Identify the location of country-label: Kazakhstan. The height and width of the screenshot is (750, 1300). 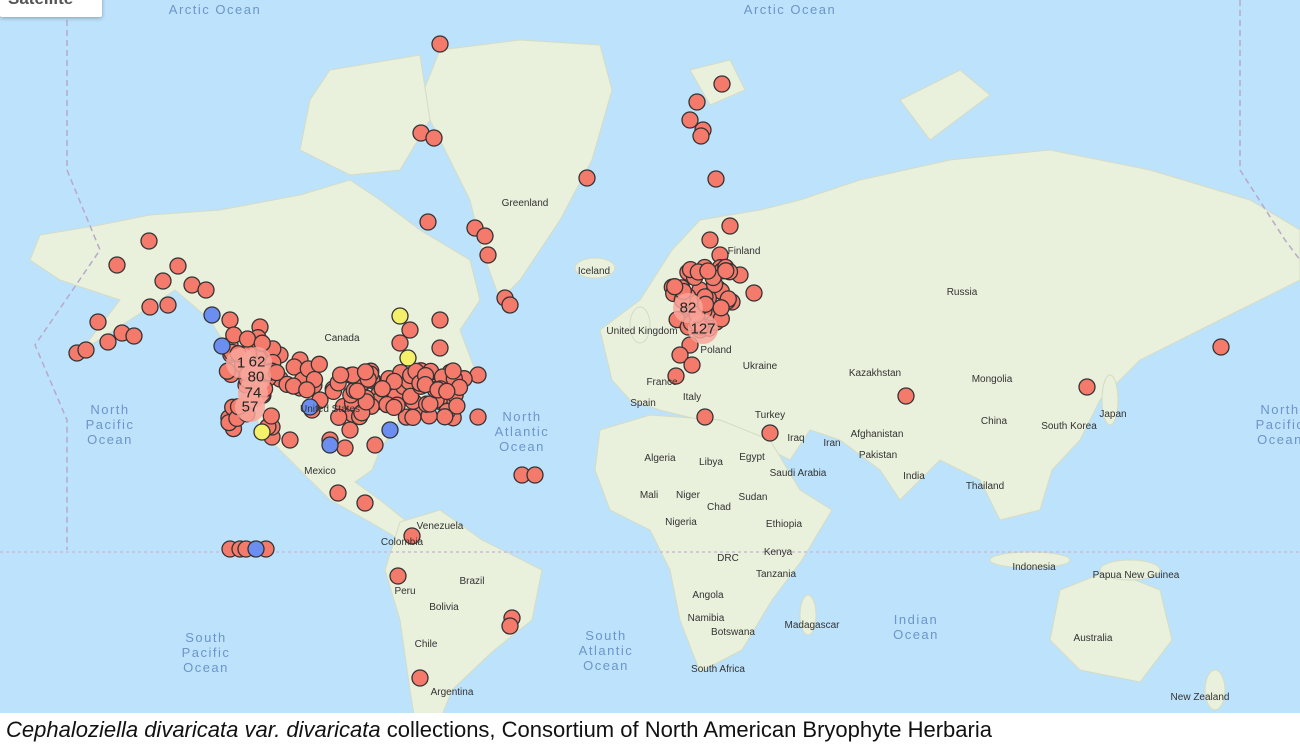
(875, 373).